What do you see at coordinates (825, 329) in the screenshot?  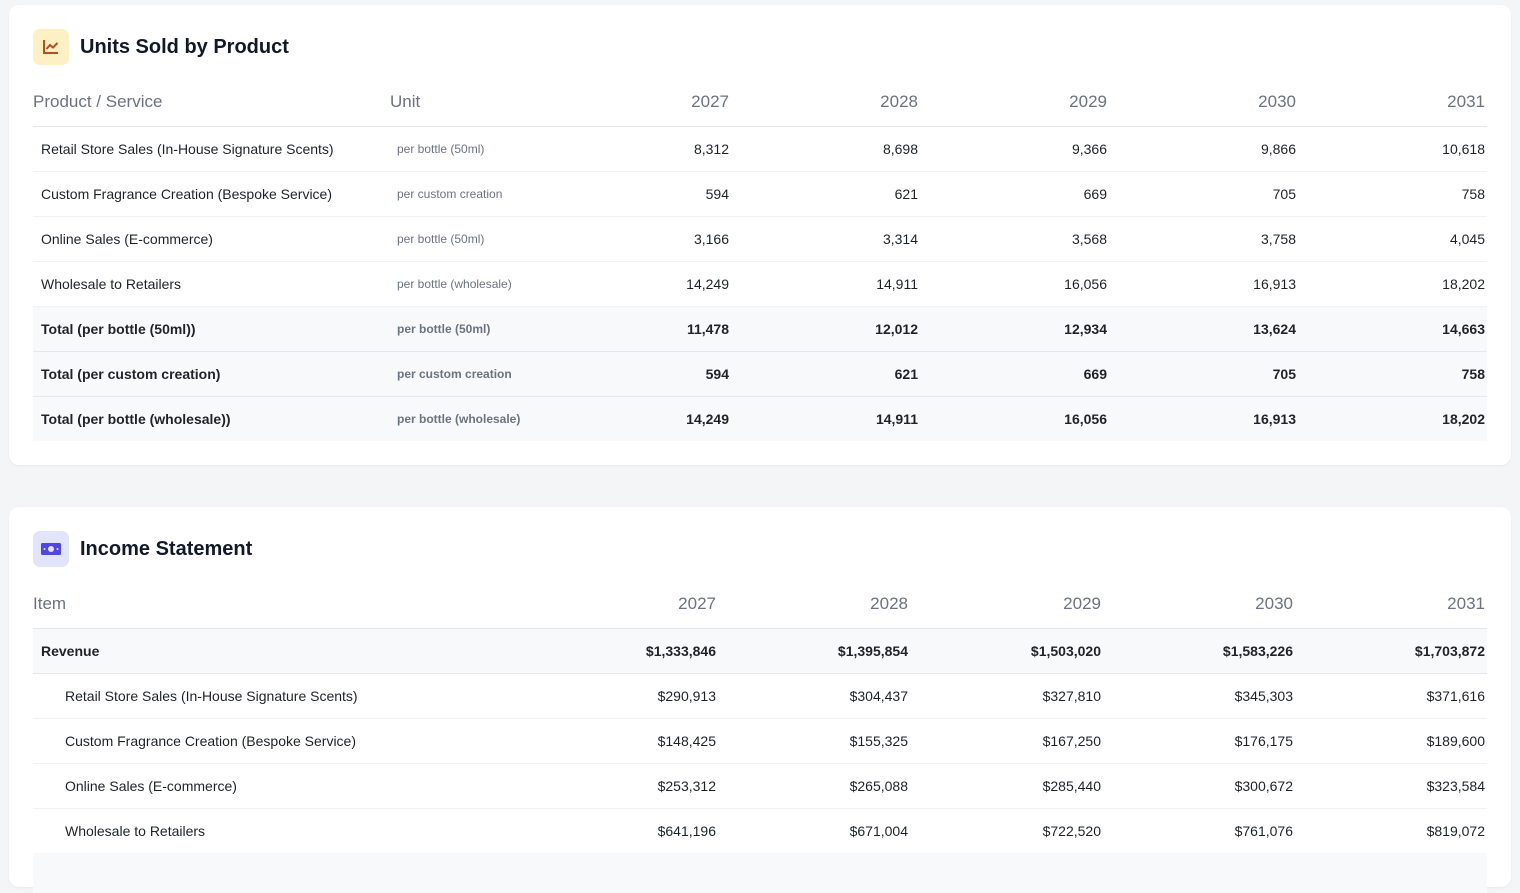 I see `value-cell: 12,012` at bounding box center [825, 329].